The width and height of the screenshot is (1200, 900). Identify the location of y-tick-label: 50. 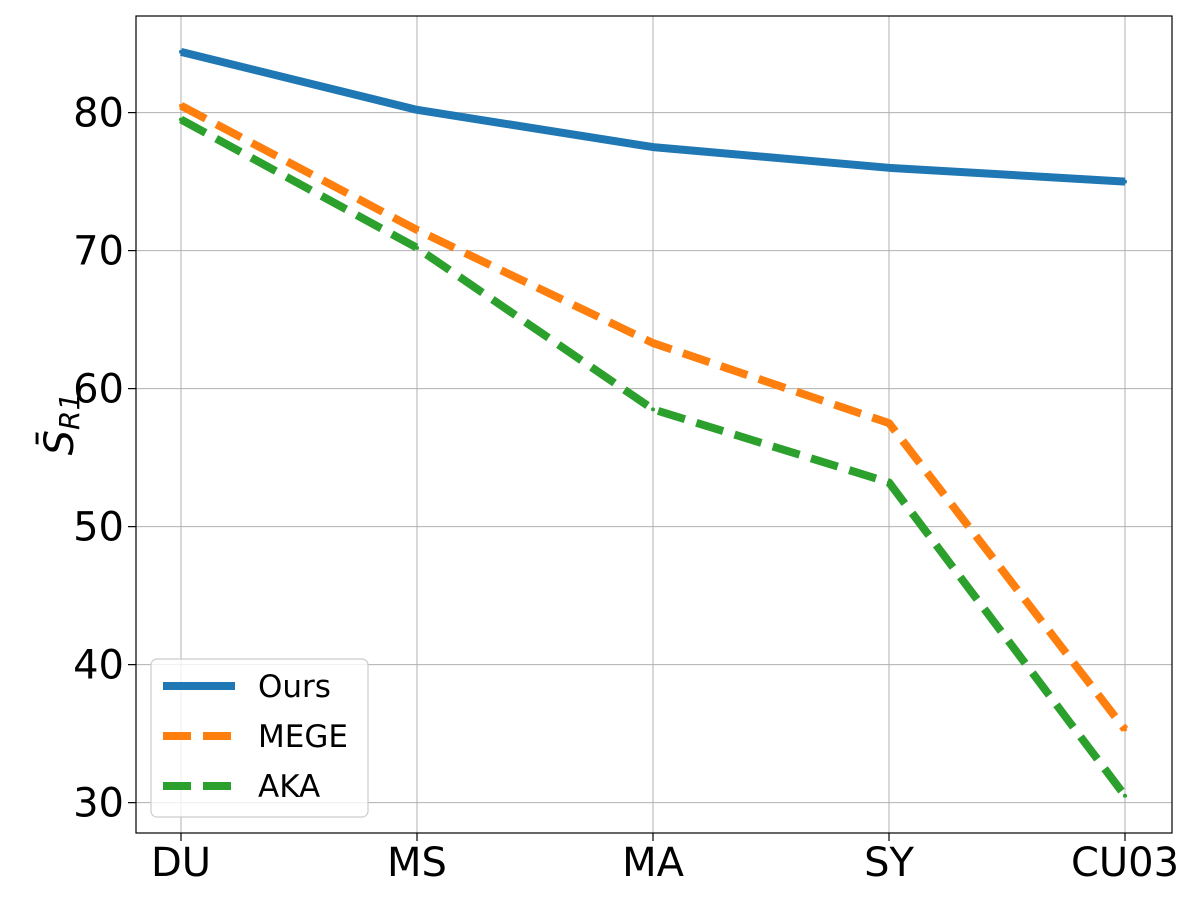
(98, 528).